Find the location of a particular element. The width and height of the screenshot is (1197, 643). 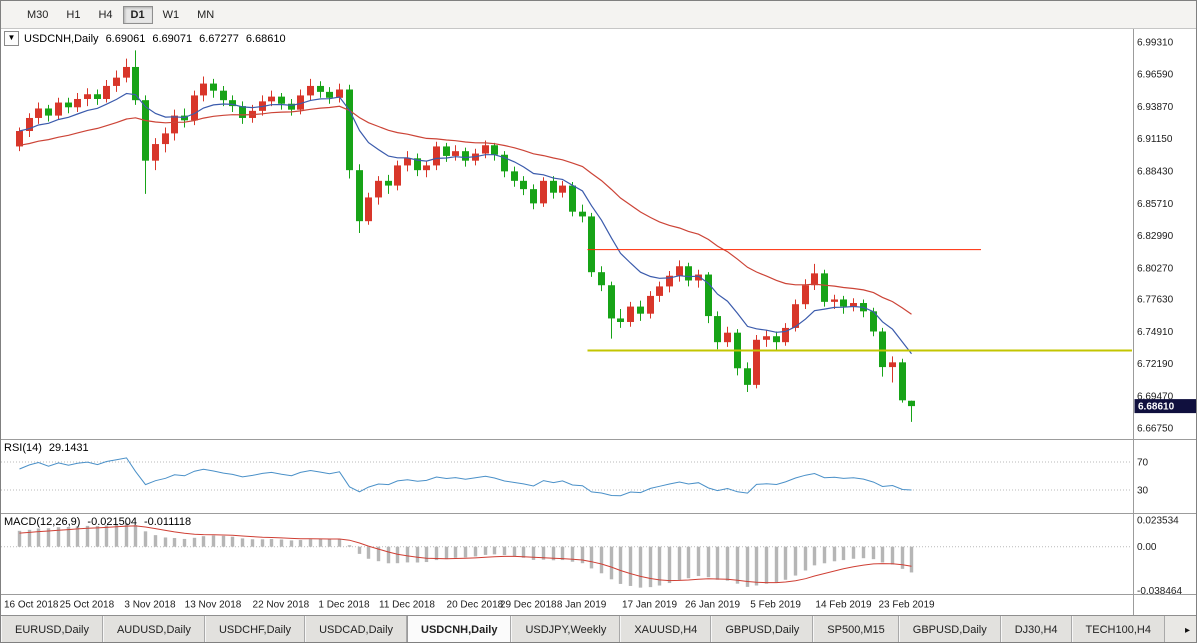

price-badge-label: 6.68610 is located at coordinates (1156, 407).